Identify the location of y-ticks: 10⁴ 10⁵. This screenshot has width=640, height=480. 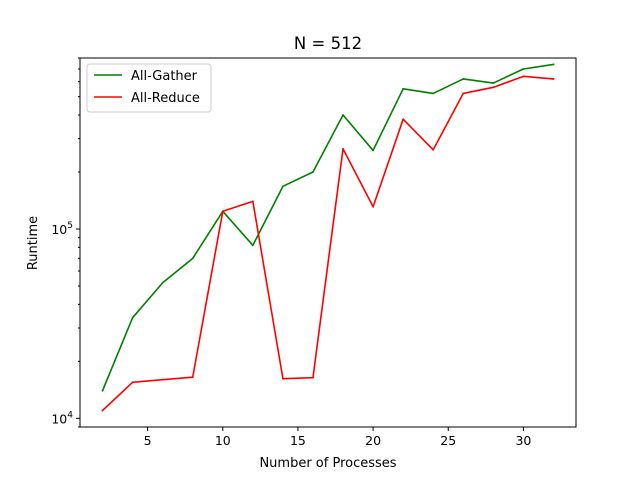
(65, 242).